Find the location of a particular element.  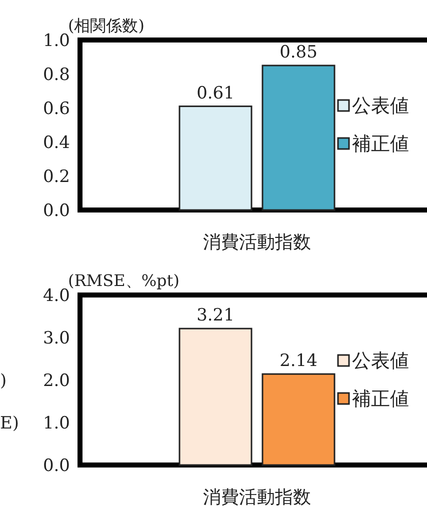

y-tick-label: 4.0 is located at coordinates (56, 296).